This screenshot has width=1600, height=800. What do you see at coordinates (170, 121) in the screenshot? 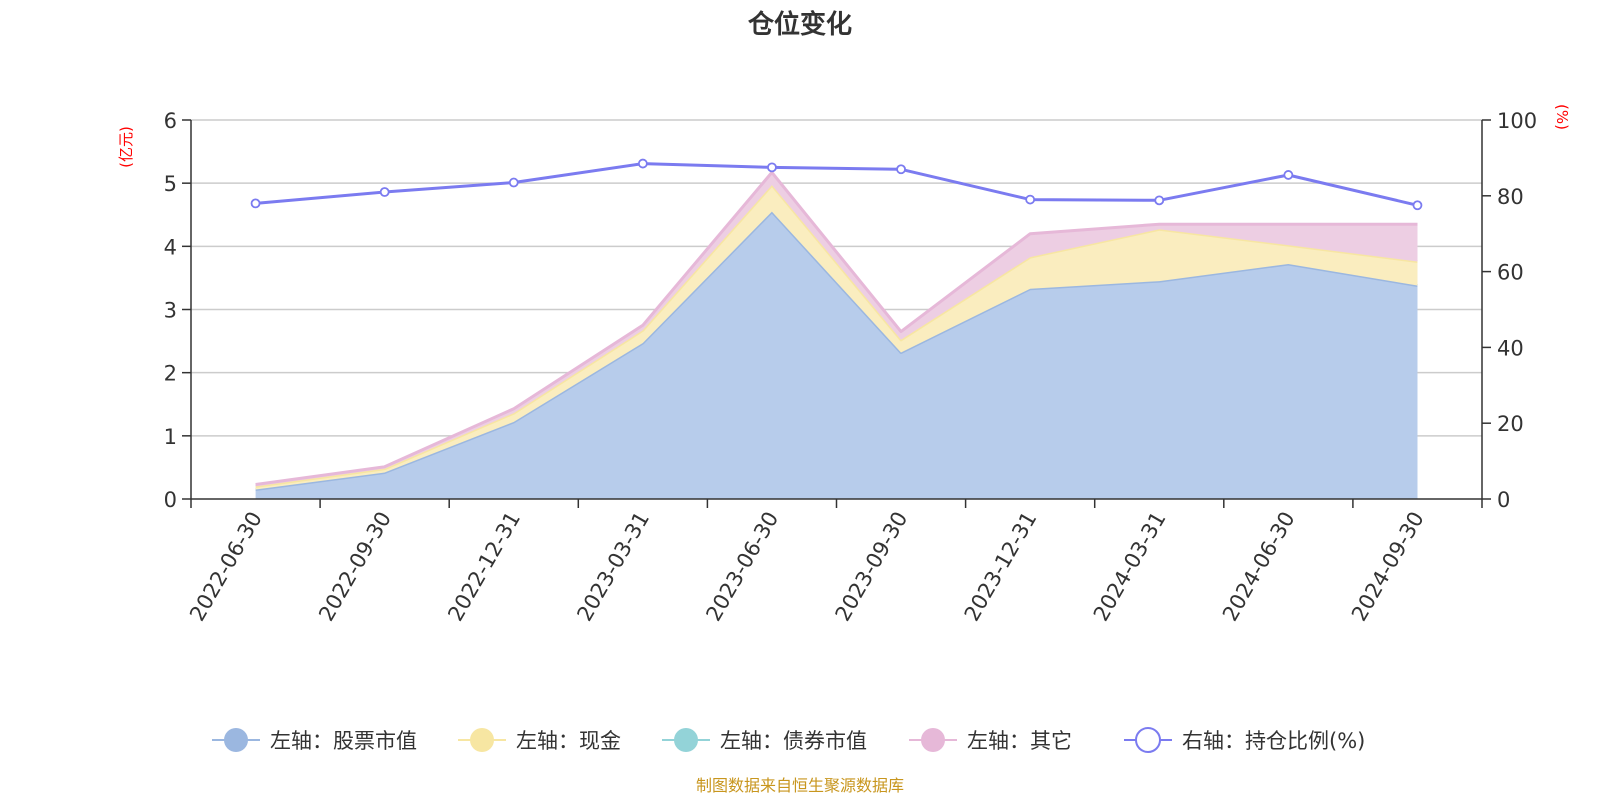
I see `left-tick-label: 6` at bounding box center [170, 121].